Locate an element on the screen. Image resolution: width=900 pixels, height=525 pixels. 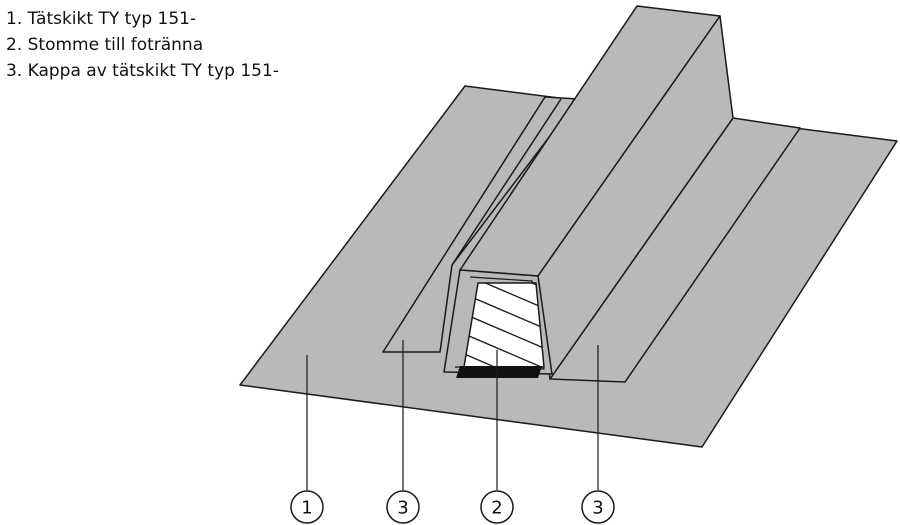
callout-label-3-right: 3 is located at coordinates (597, 508).